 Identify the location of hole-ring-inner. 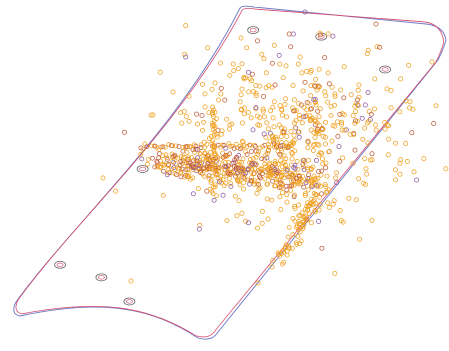
(101, 277).